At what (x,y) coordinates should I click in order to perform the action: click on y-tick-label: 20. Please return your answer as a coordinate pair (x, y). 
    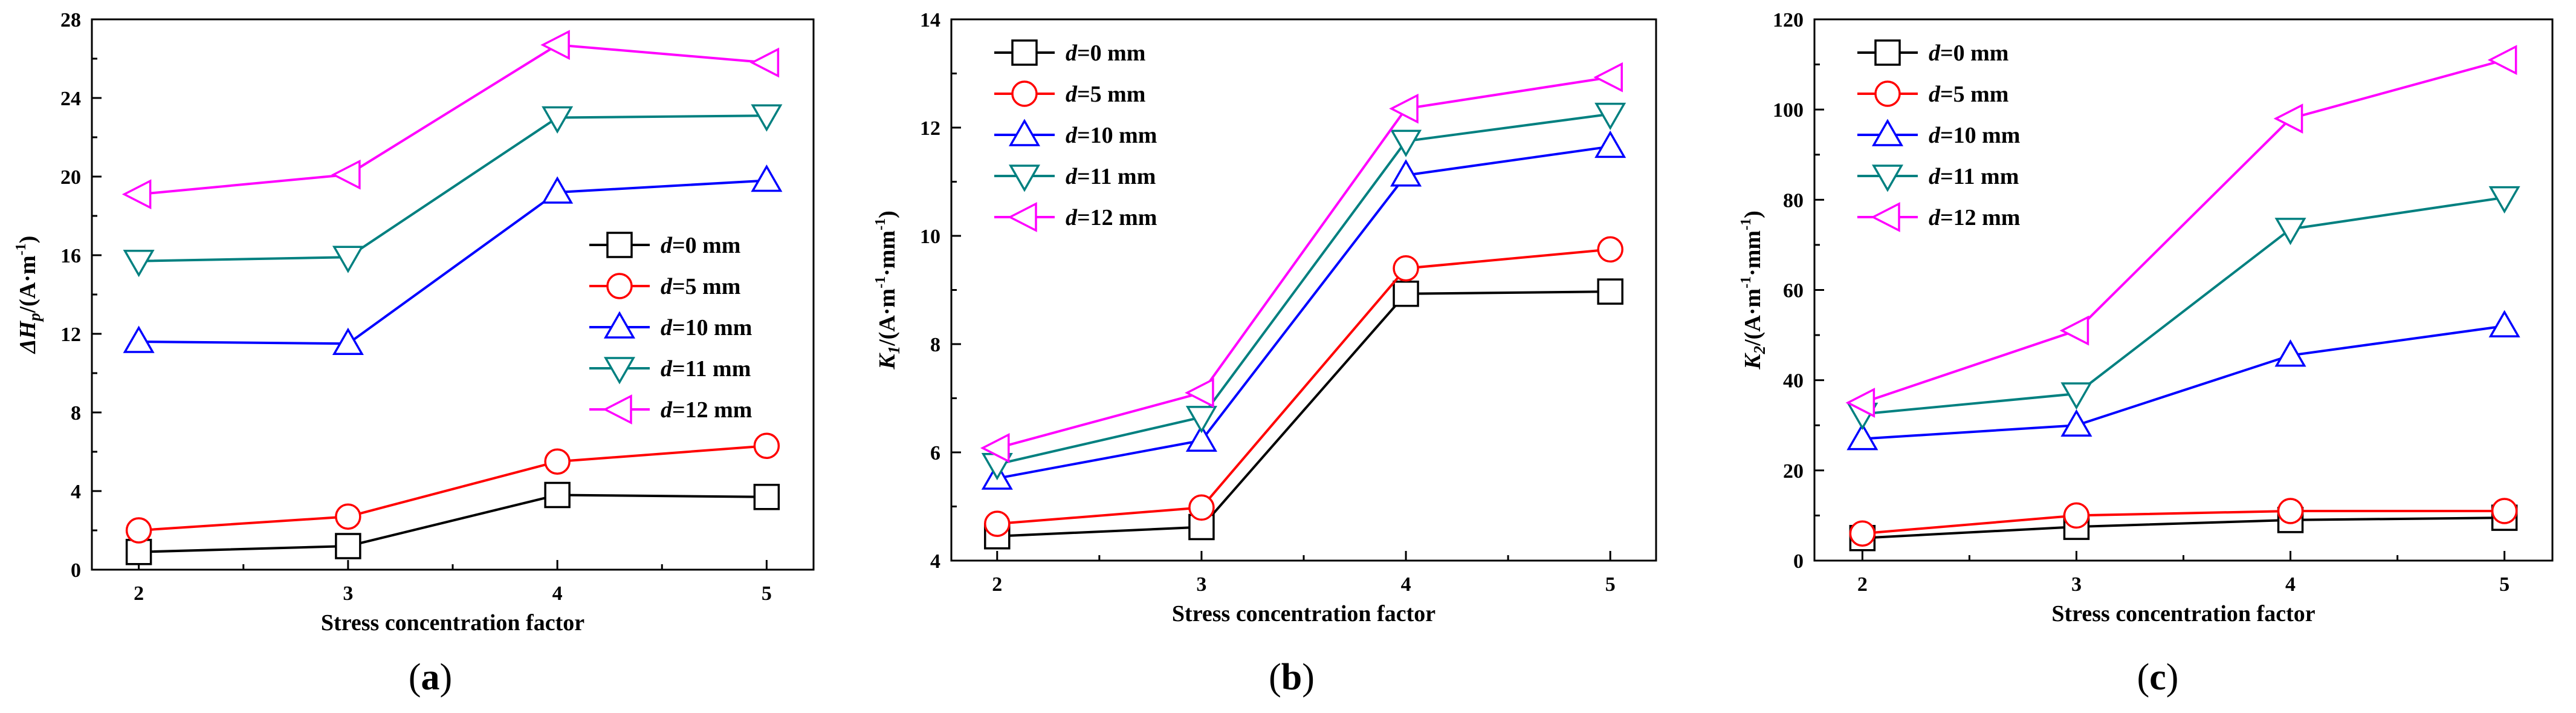
    Looking at the image, I should click on (70, 178).